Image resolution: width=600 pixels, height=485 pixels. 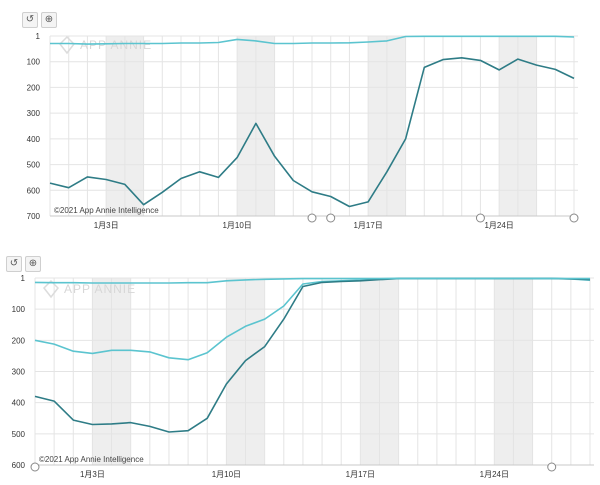 I want to click on y-tick-label: 700, so click(x=34, y=216).